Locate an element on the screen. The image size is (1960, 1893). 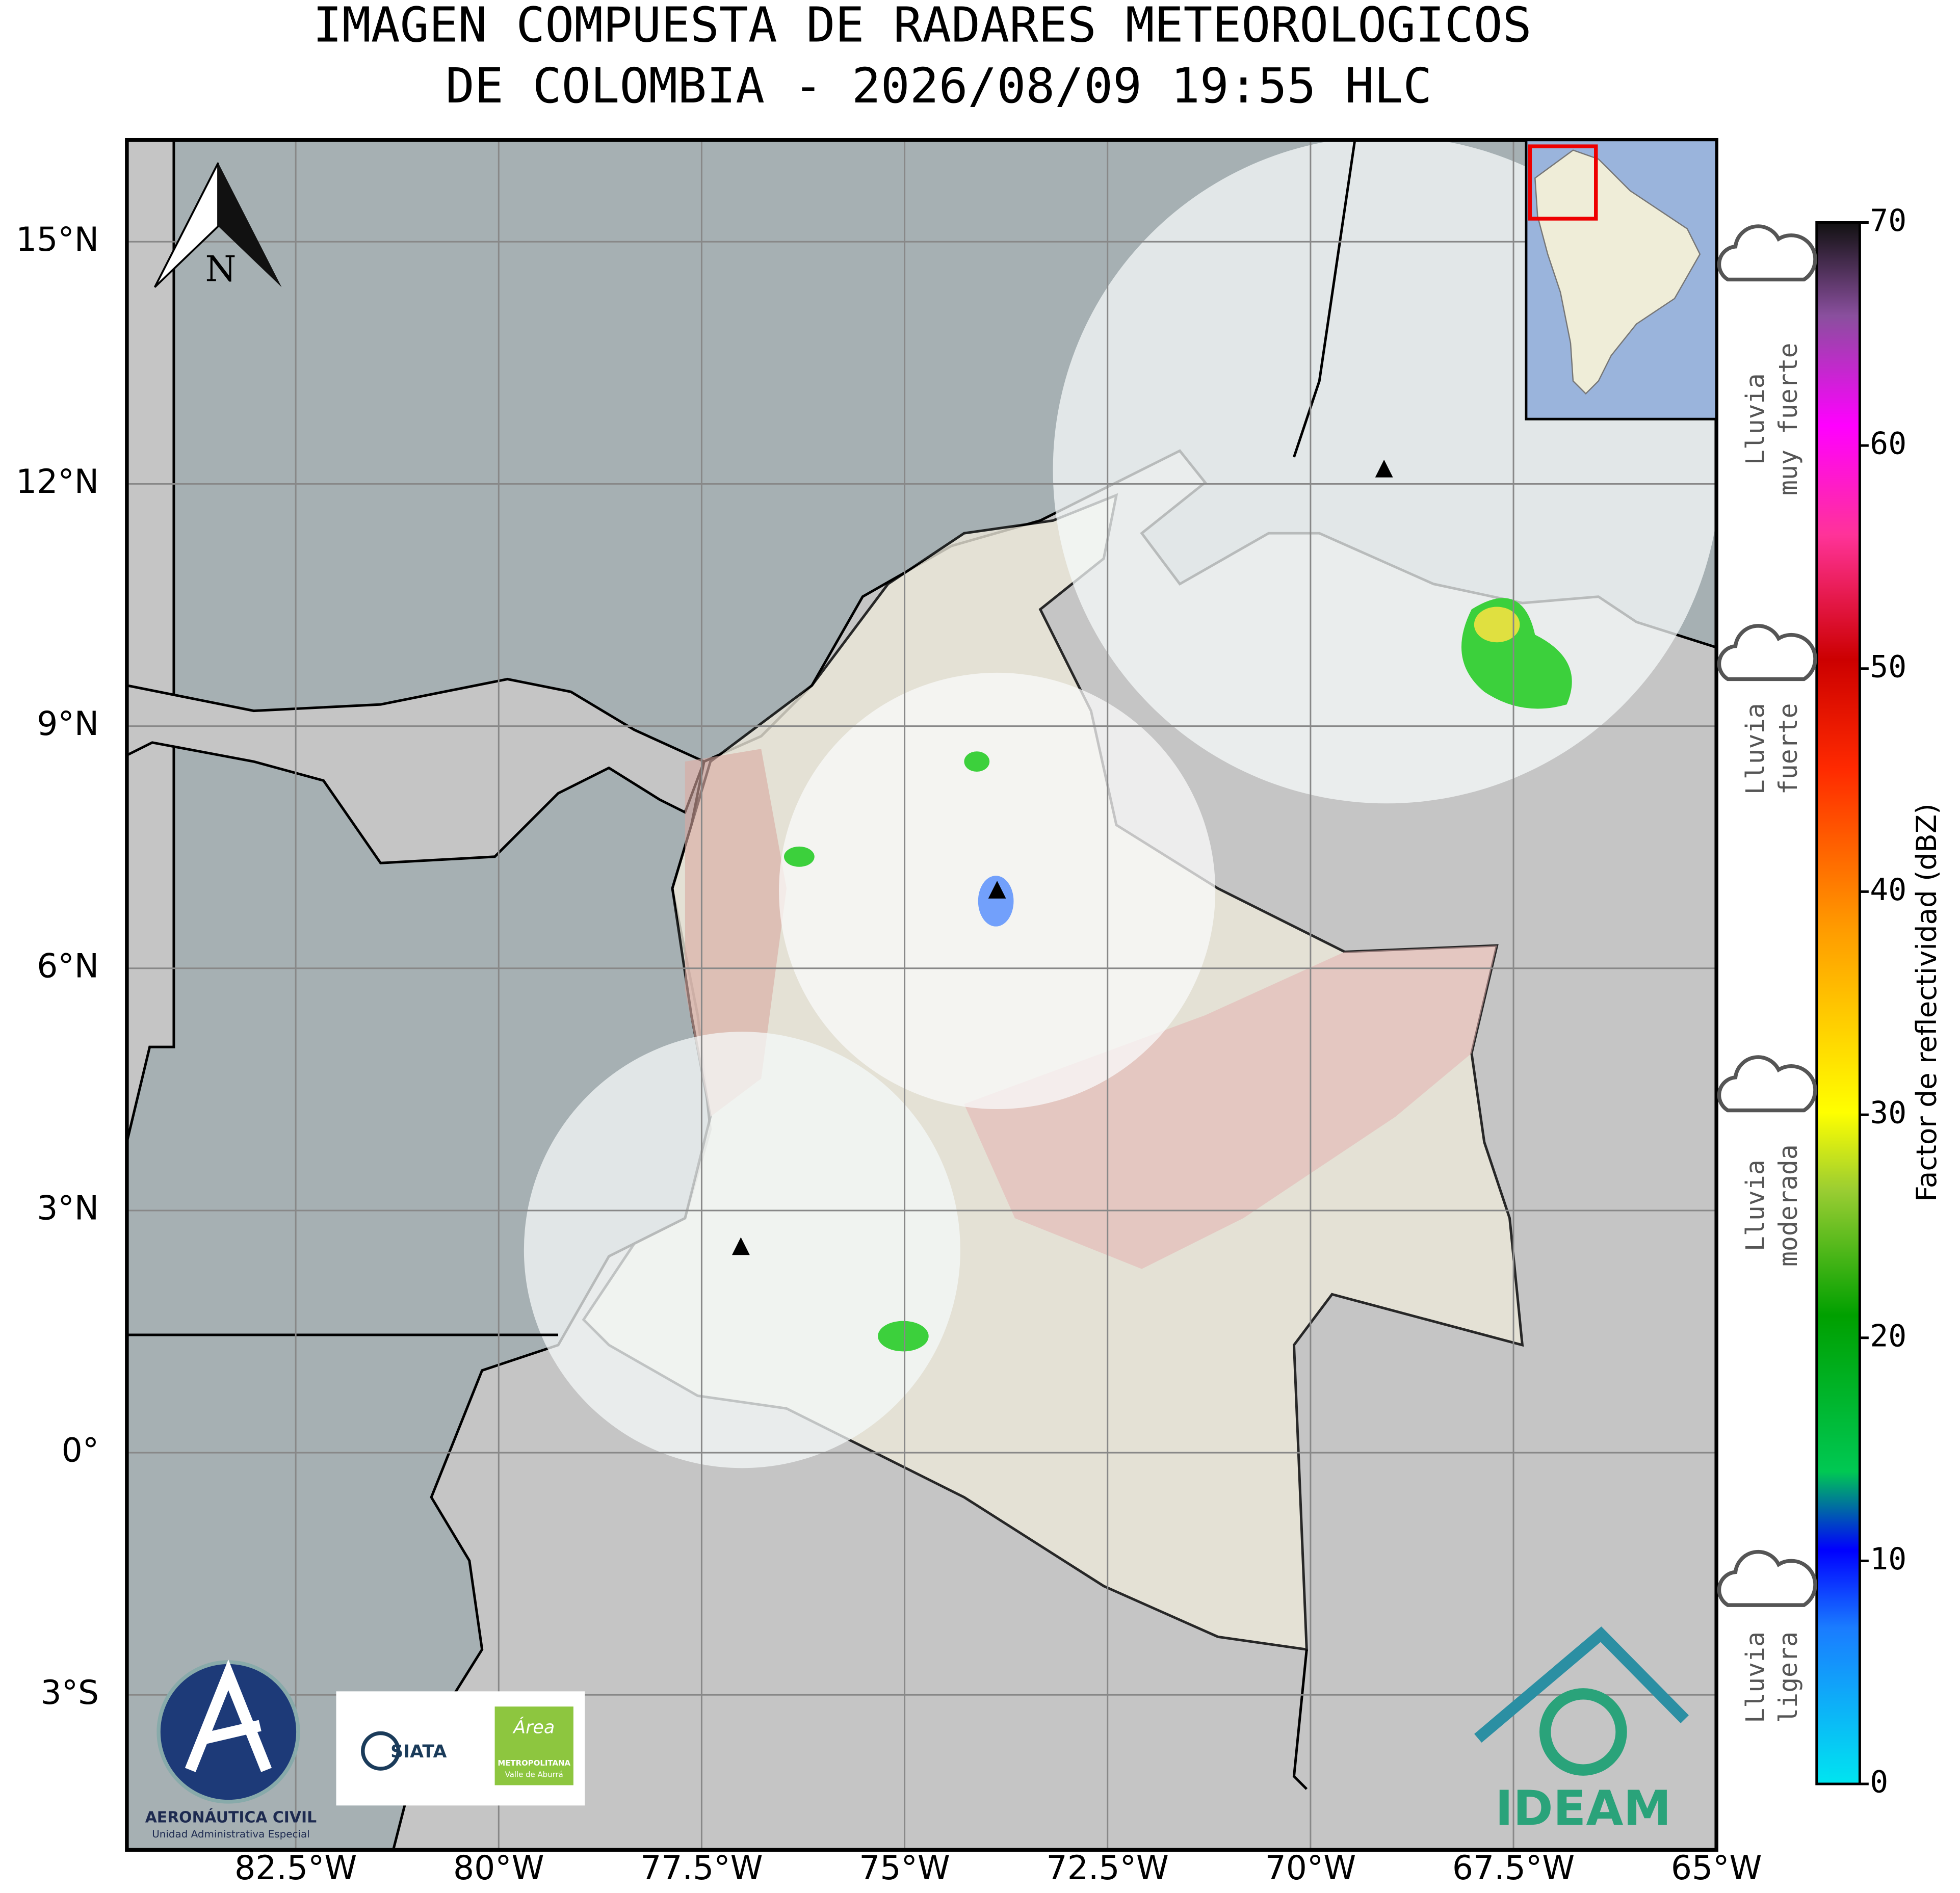
rain-class: Lluvia moderada is located at coordinates (1767, 1161).